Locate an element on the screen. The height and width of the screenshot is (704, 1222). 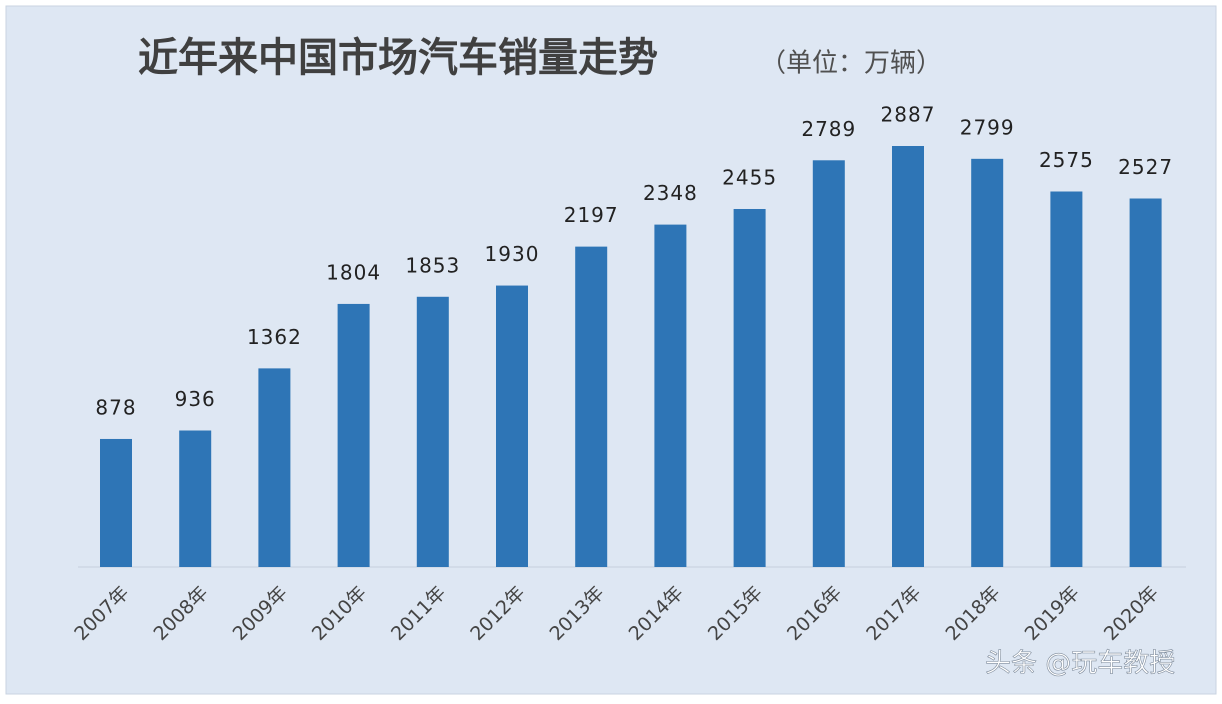
value-label: 1804 is located at coordinates (353, 272).